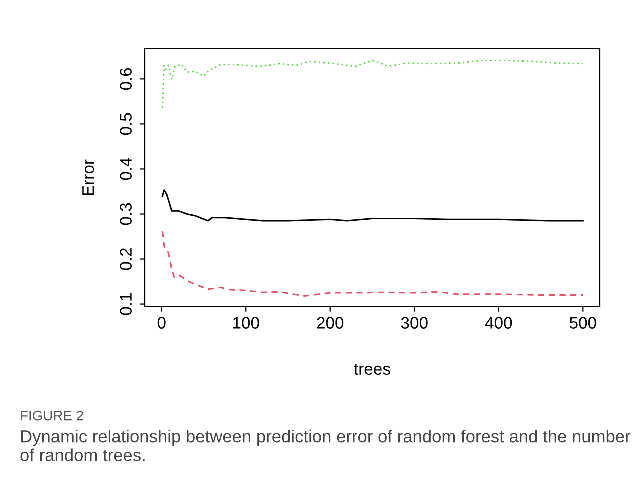  What do you see at coordinates (583, 323) in the screenshot?
I see `x-tick-label: 500` at bounding box center [583, 323].